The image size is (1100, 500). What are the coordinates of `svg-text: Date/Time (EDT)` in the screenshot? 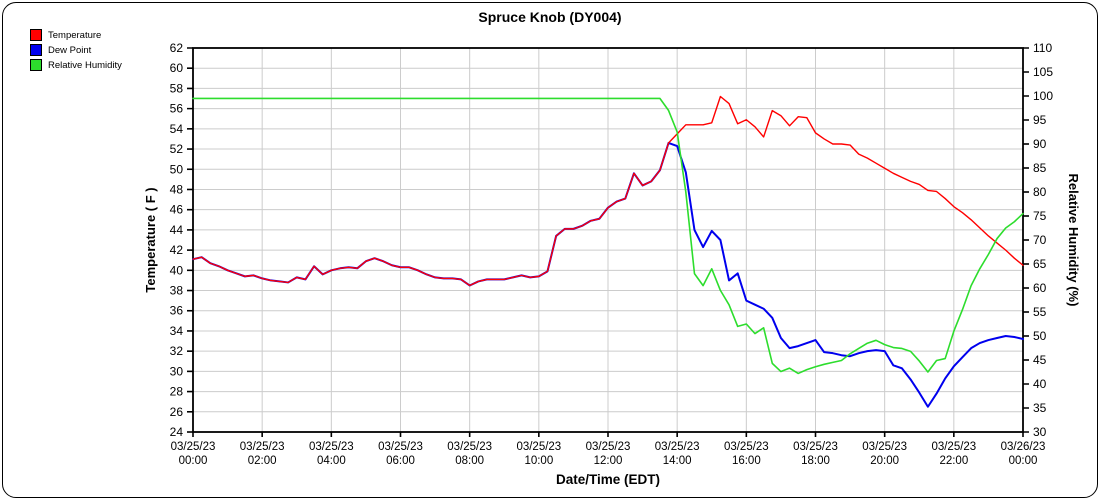 It's located at (608, 479).